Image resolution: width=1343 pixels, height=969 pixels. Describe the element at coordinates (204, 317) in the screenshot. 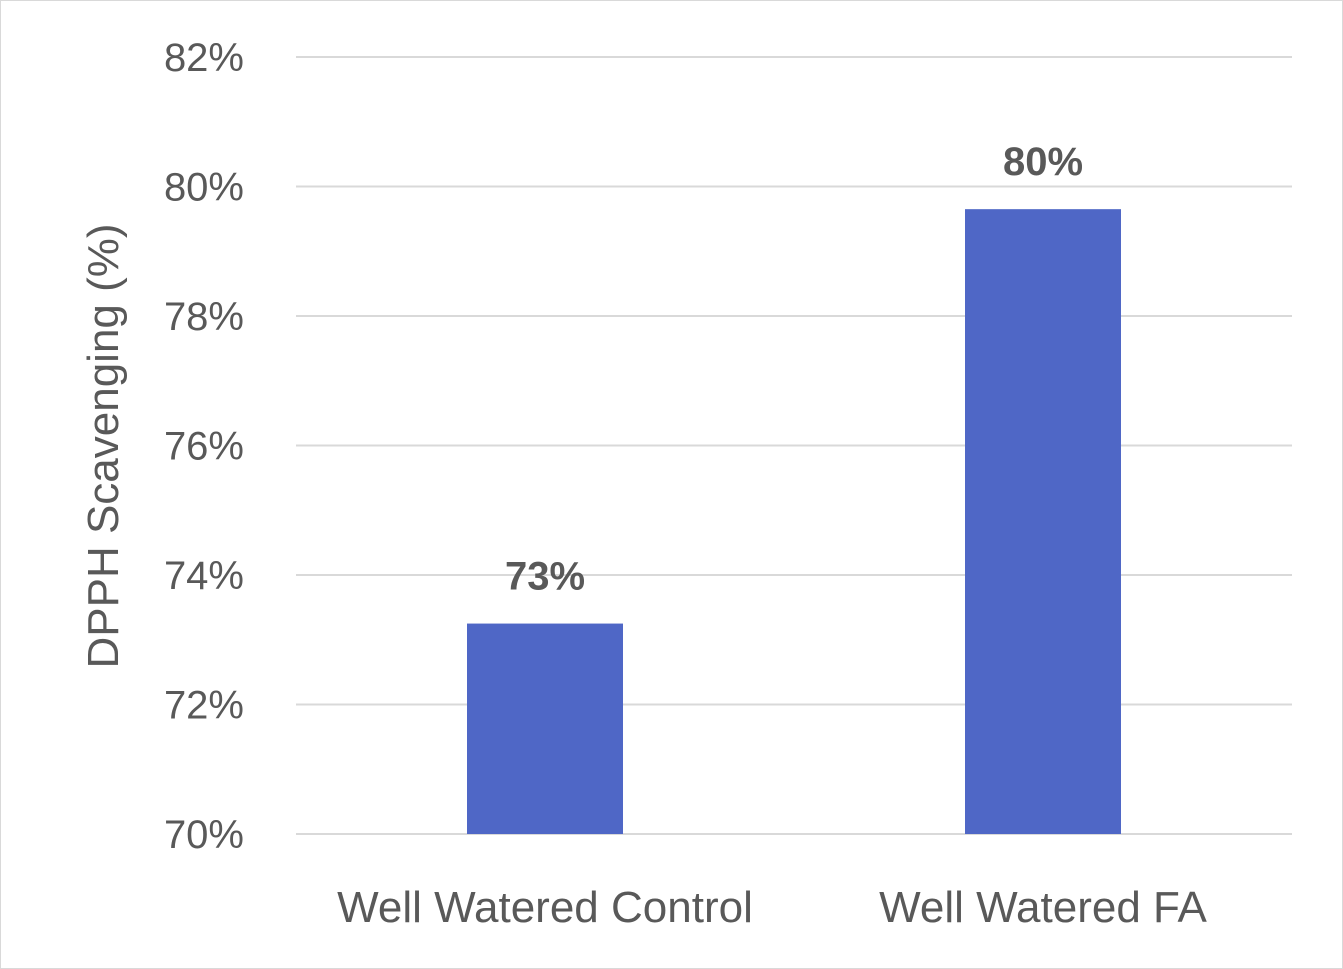

I see `y-tick-label: 78%` at that location.